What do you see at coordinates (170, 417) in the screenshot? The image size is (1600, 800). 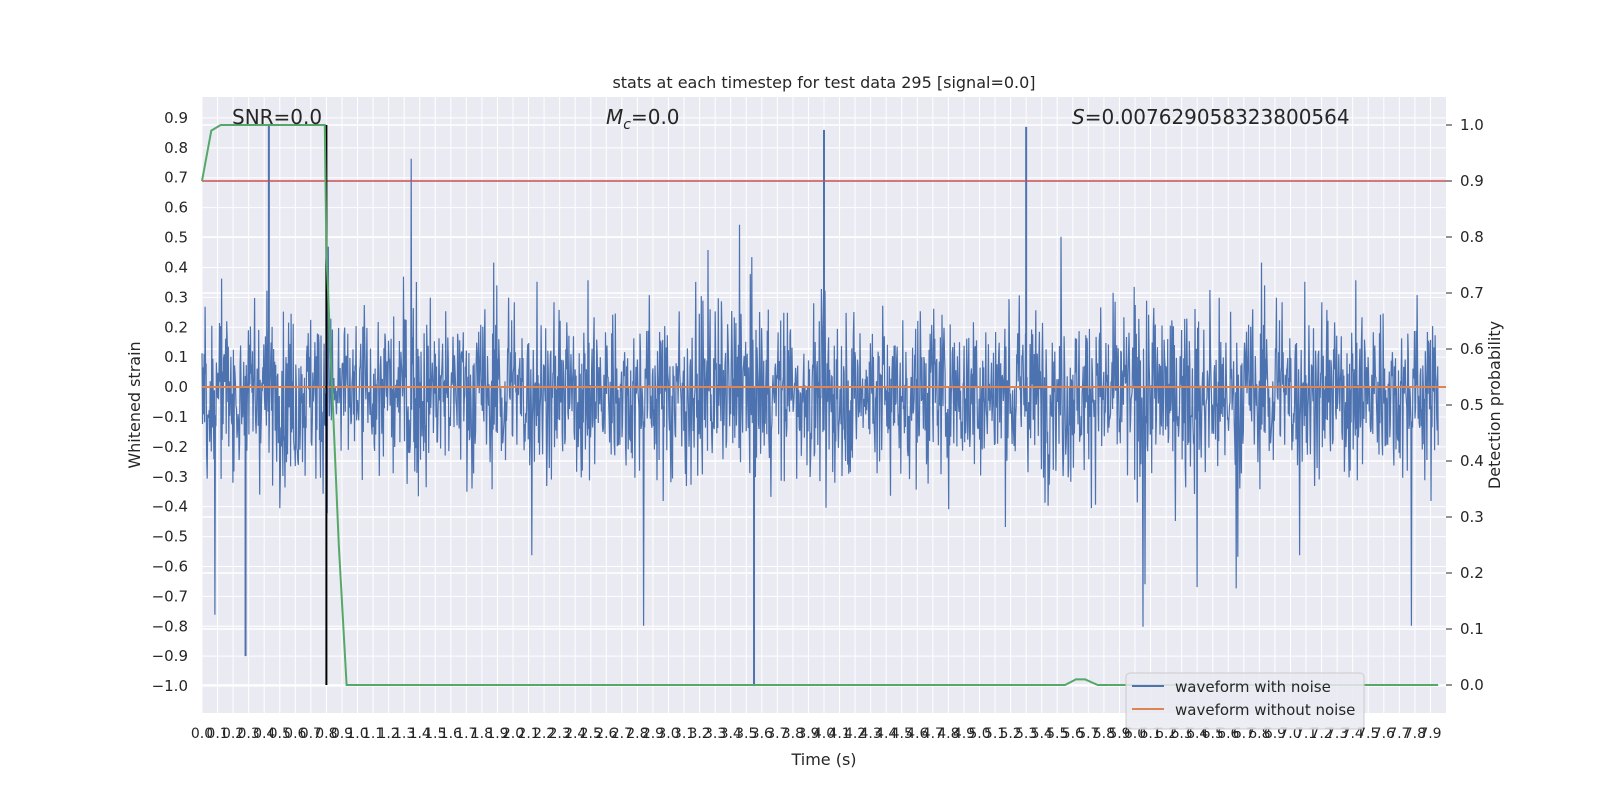 I see `y-tick-label-left: −0.1` at bounding box center [170, 417].